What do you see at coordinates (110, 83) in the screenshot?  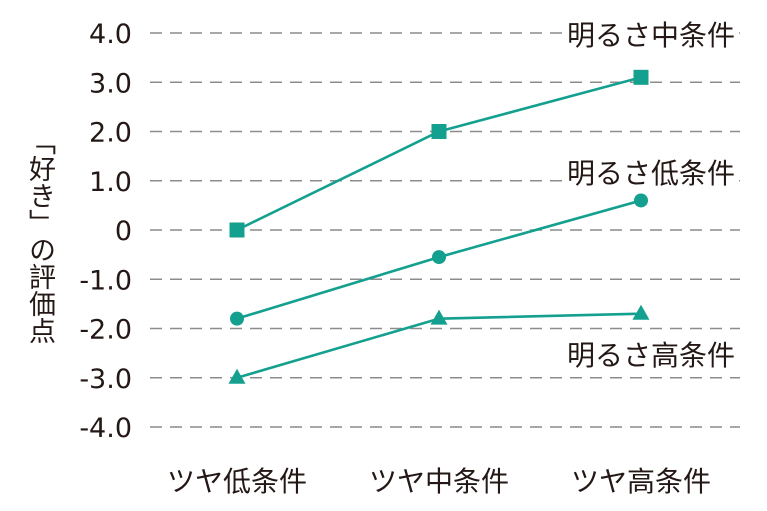 I see `y-tick-label: 3.0` at bounding box center [110, 83].